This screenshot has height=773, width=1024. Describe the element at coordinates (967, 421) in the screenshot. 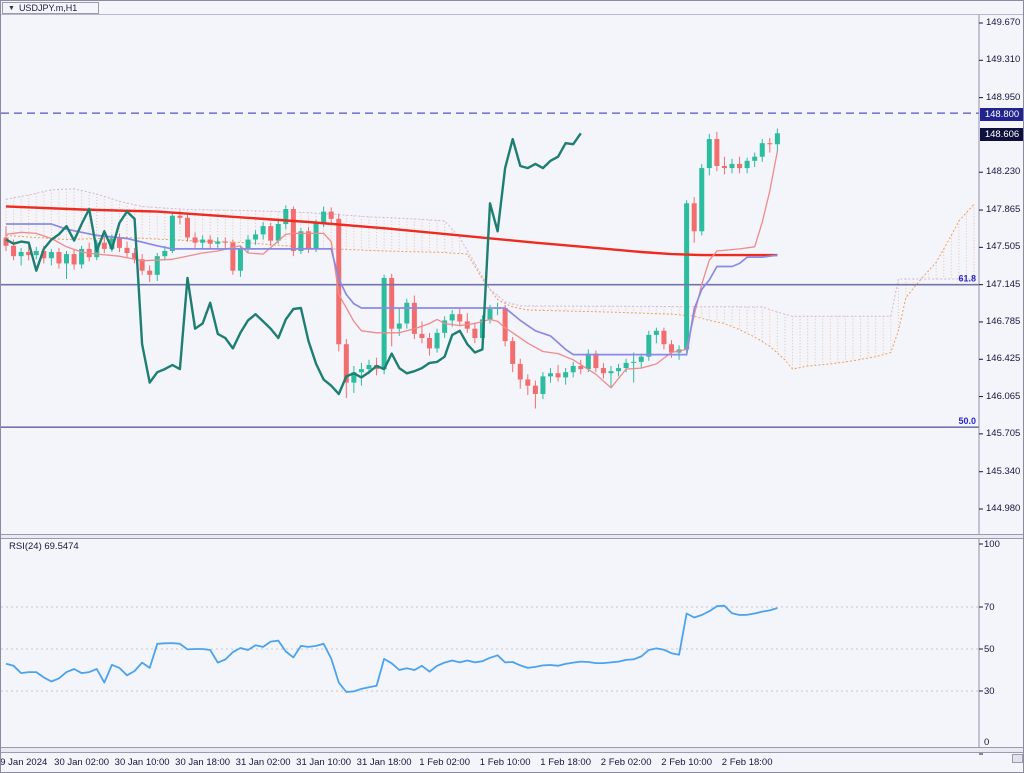

I see `fib-level-label: 50.0` at that location.